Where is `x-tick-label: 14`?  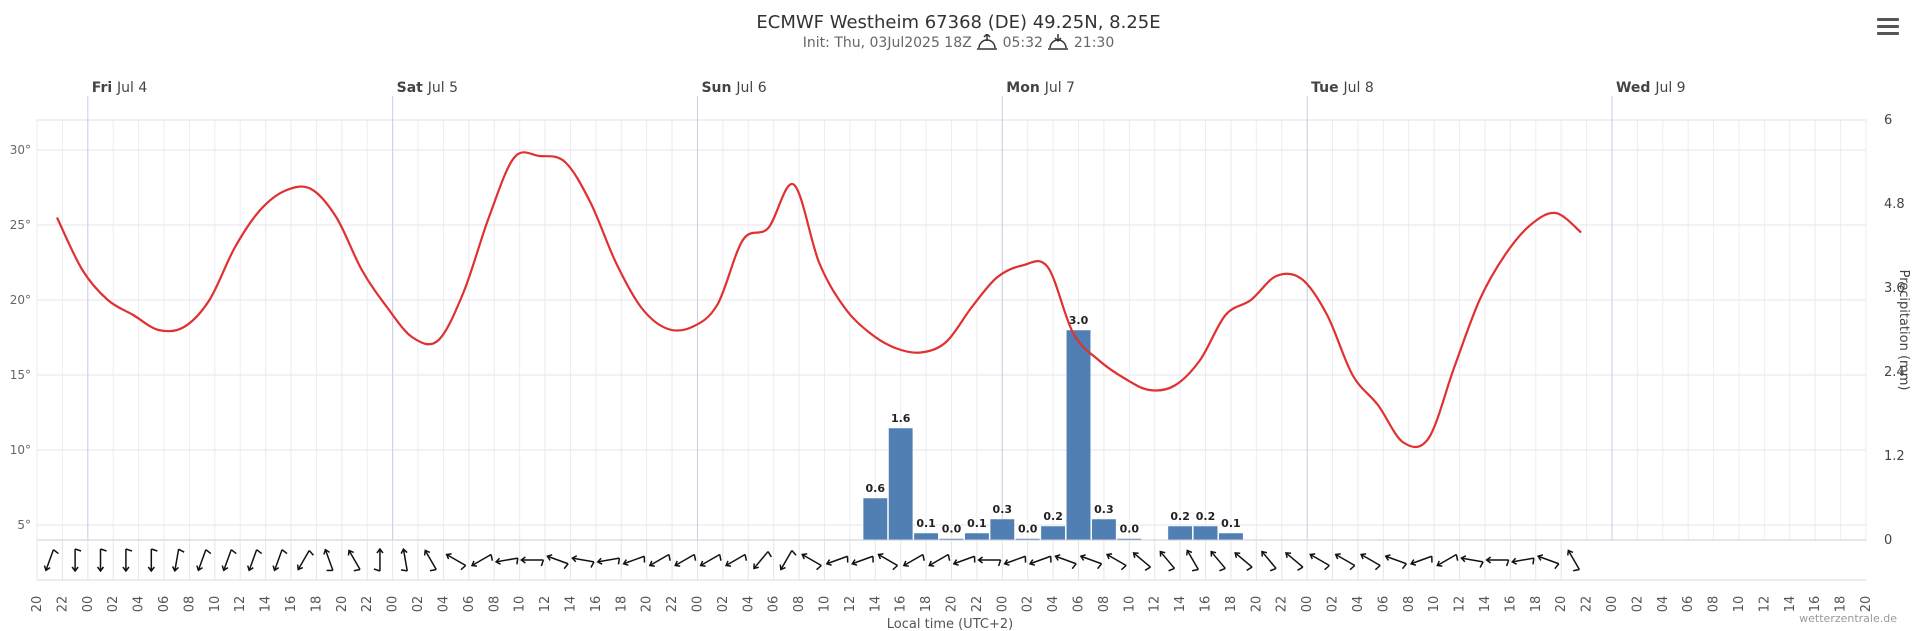
x-tick-label: 14 is located at coordinates (266, 604).